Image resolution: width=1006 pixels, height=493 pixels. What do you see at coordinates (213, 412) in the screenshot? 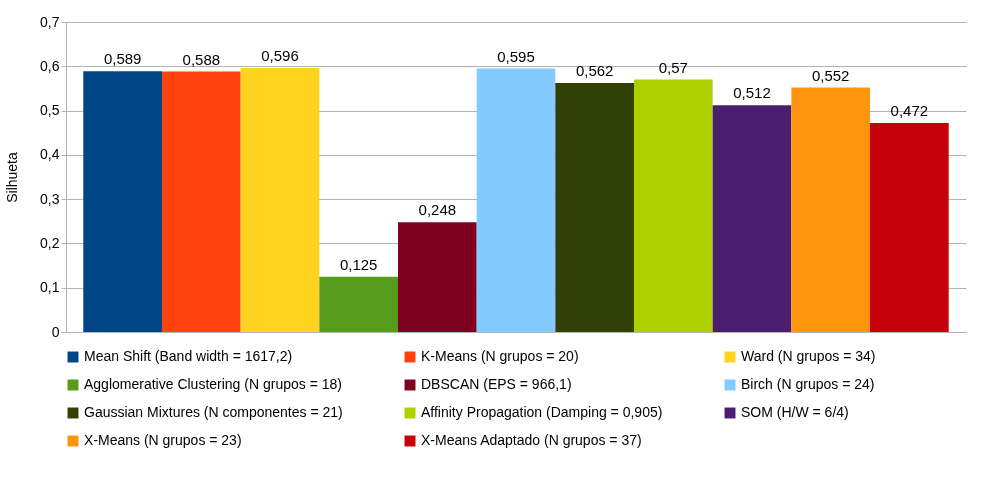
I see `legend-label: Gaussian Mixtures (N componentes = 21)` at bounding box center [213, 412].